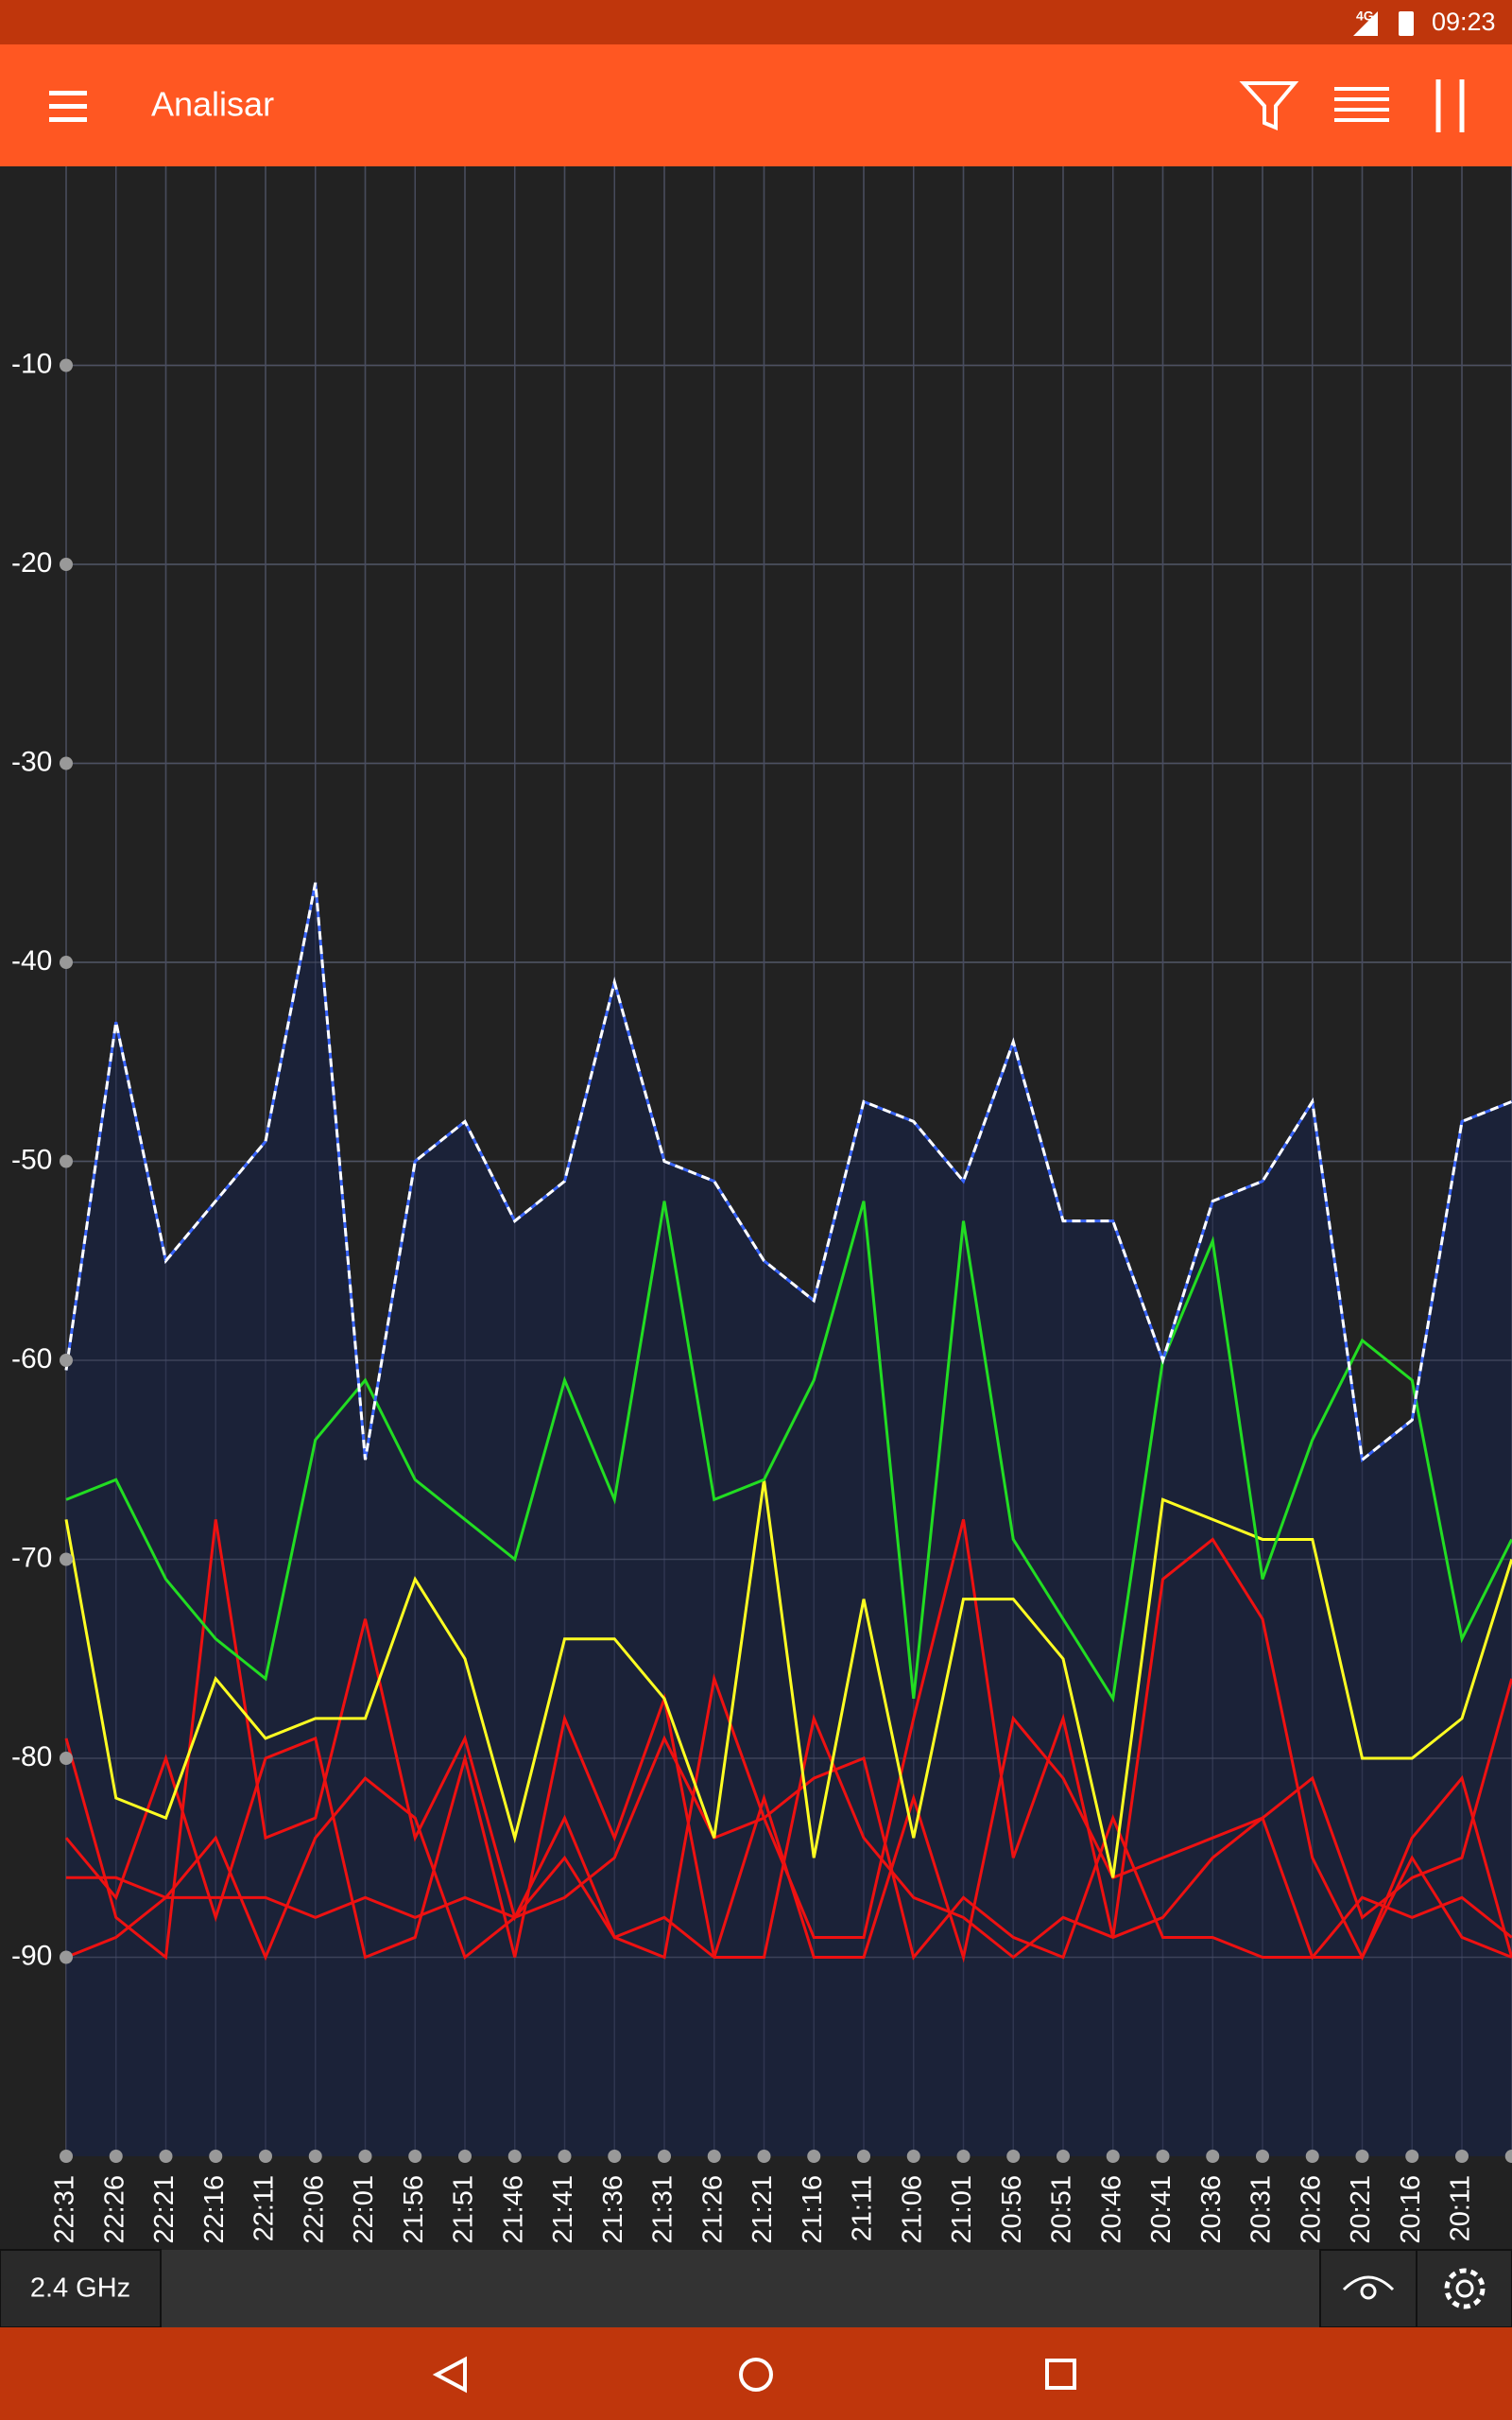 The image size is (1512, 2420). I want to click on eye-icon, so click(1368, 2283).